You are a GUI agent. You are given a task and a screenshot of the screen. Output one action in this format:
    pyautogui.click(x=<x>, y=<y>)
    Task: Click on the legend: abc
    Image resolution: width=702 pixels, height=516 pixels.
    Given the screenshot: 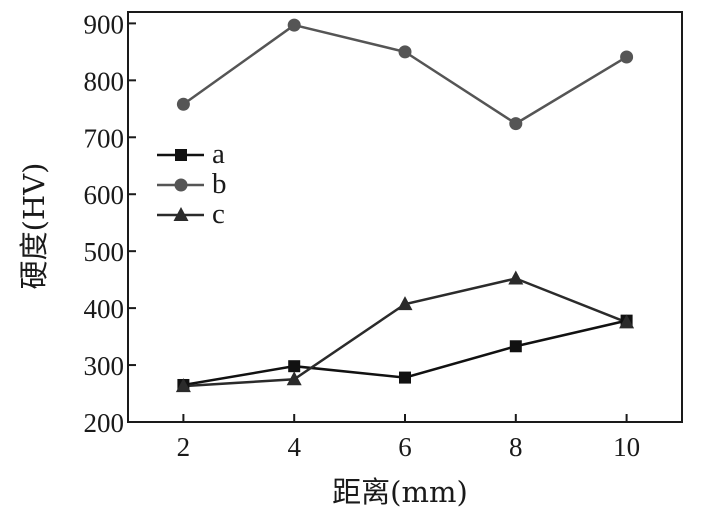 What is the action you would take?
    pyautogui.click(x=192, y=184)
    